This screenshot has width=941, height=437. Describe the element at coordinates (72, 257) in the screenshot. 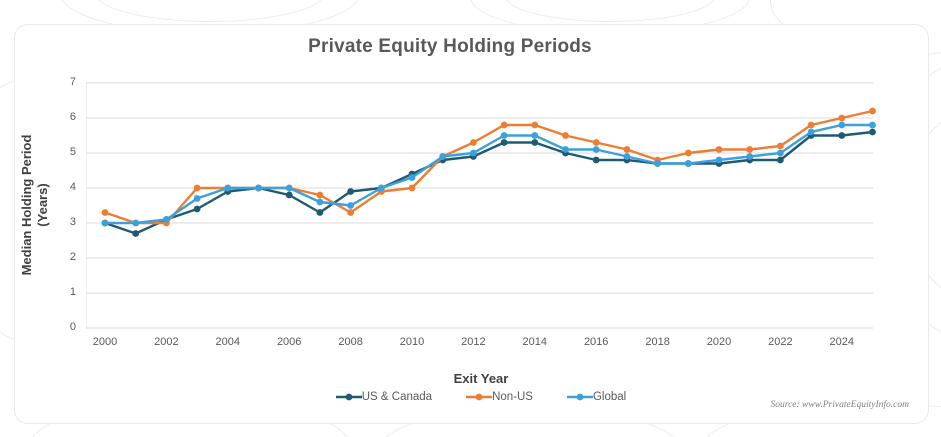

I see `y-tick-label: 2` at that location.